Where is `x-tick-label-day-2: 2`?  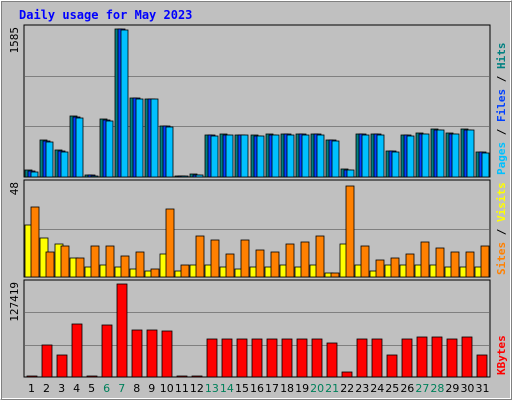 x-tick-label-day-2: 2 is located at coordinates (46, 388).